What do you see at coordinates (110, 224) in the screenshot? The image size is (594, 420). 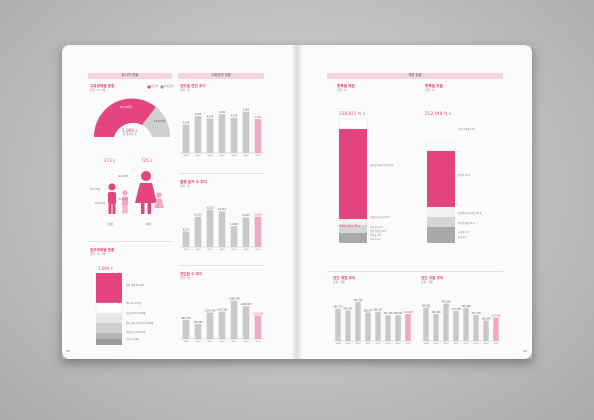 I see `male-label: 남성` at bounding box center [110, 224].